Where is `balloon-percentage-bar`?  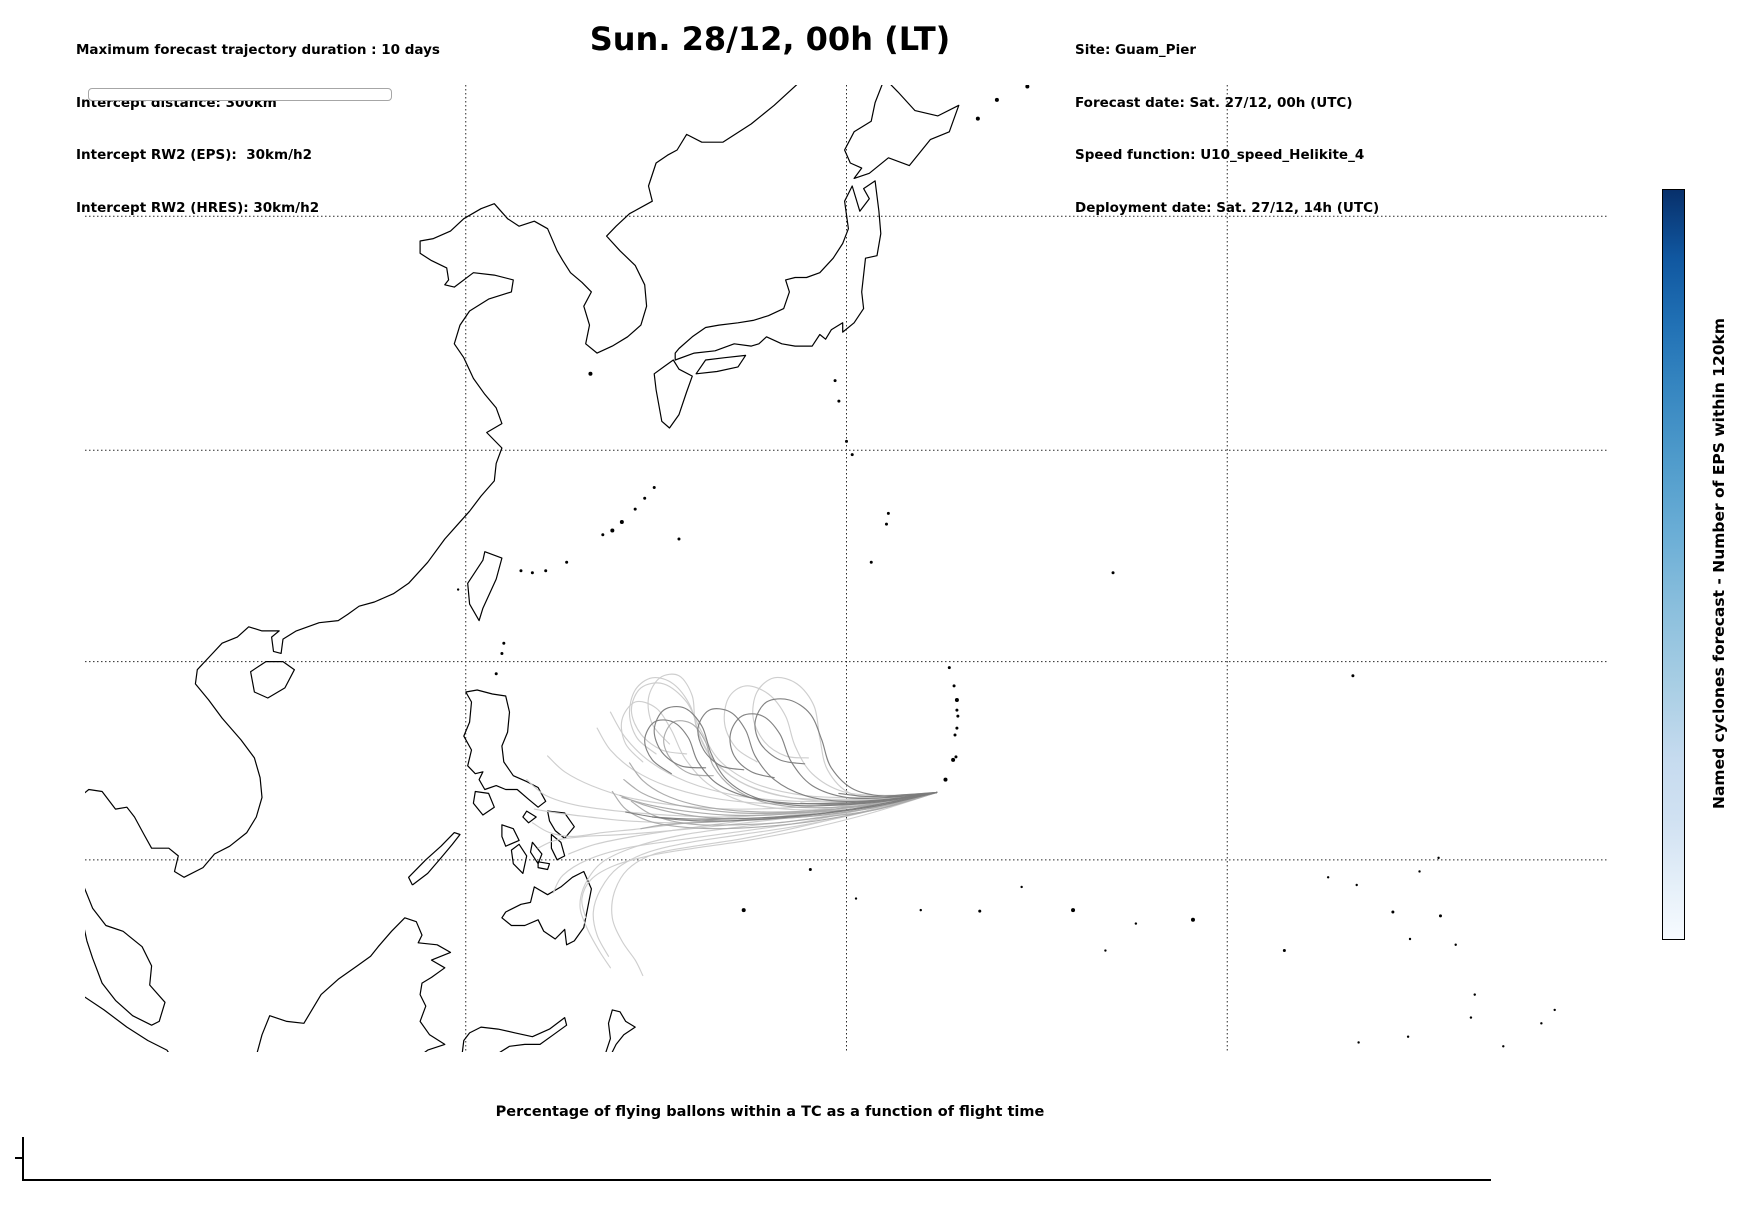 balloon-percentage-bar is located at coordinates (756, 1158).